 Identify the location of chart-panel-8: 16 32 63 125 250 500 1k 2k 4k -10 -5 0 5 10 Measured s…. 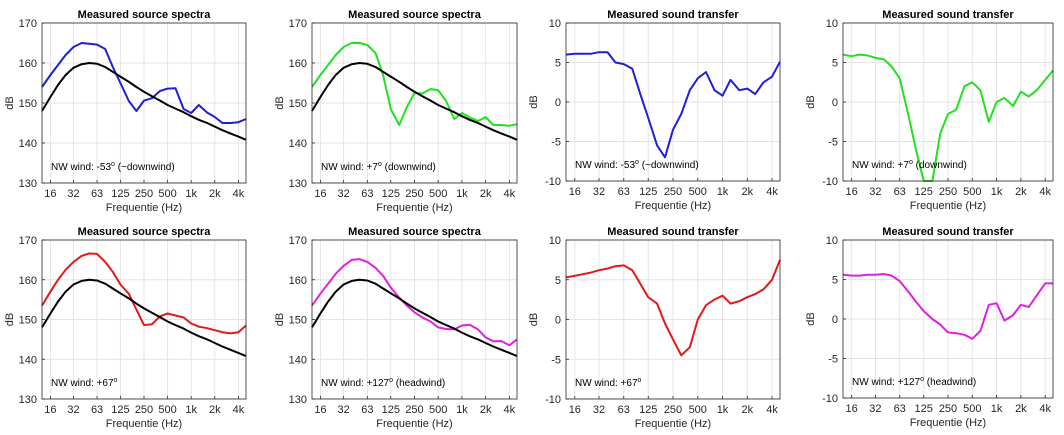
(929, 327).